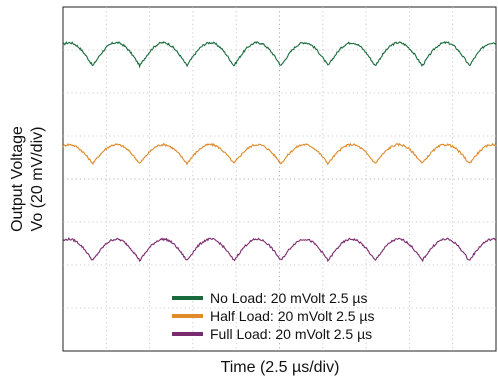 The height and width of the screenshot is (377, 498). I want to click on legend-label-half-load: Half Load: 20 mVolt 2.5 µs, so click(292, 316).